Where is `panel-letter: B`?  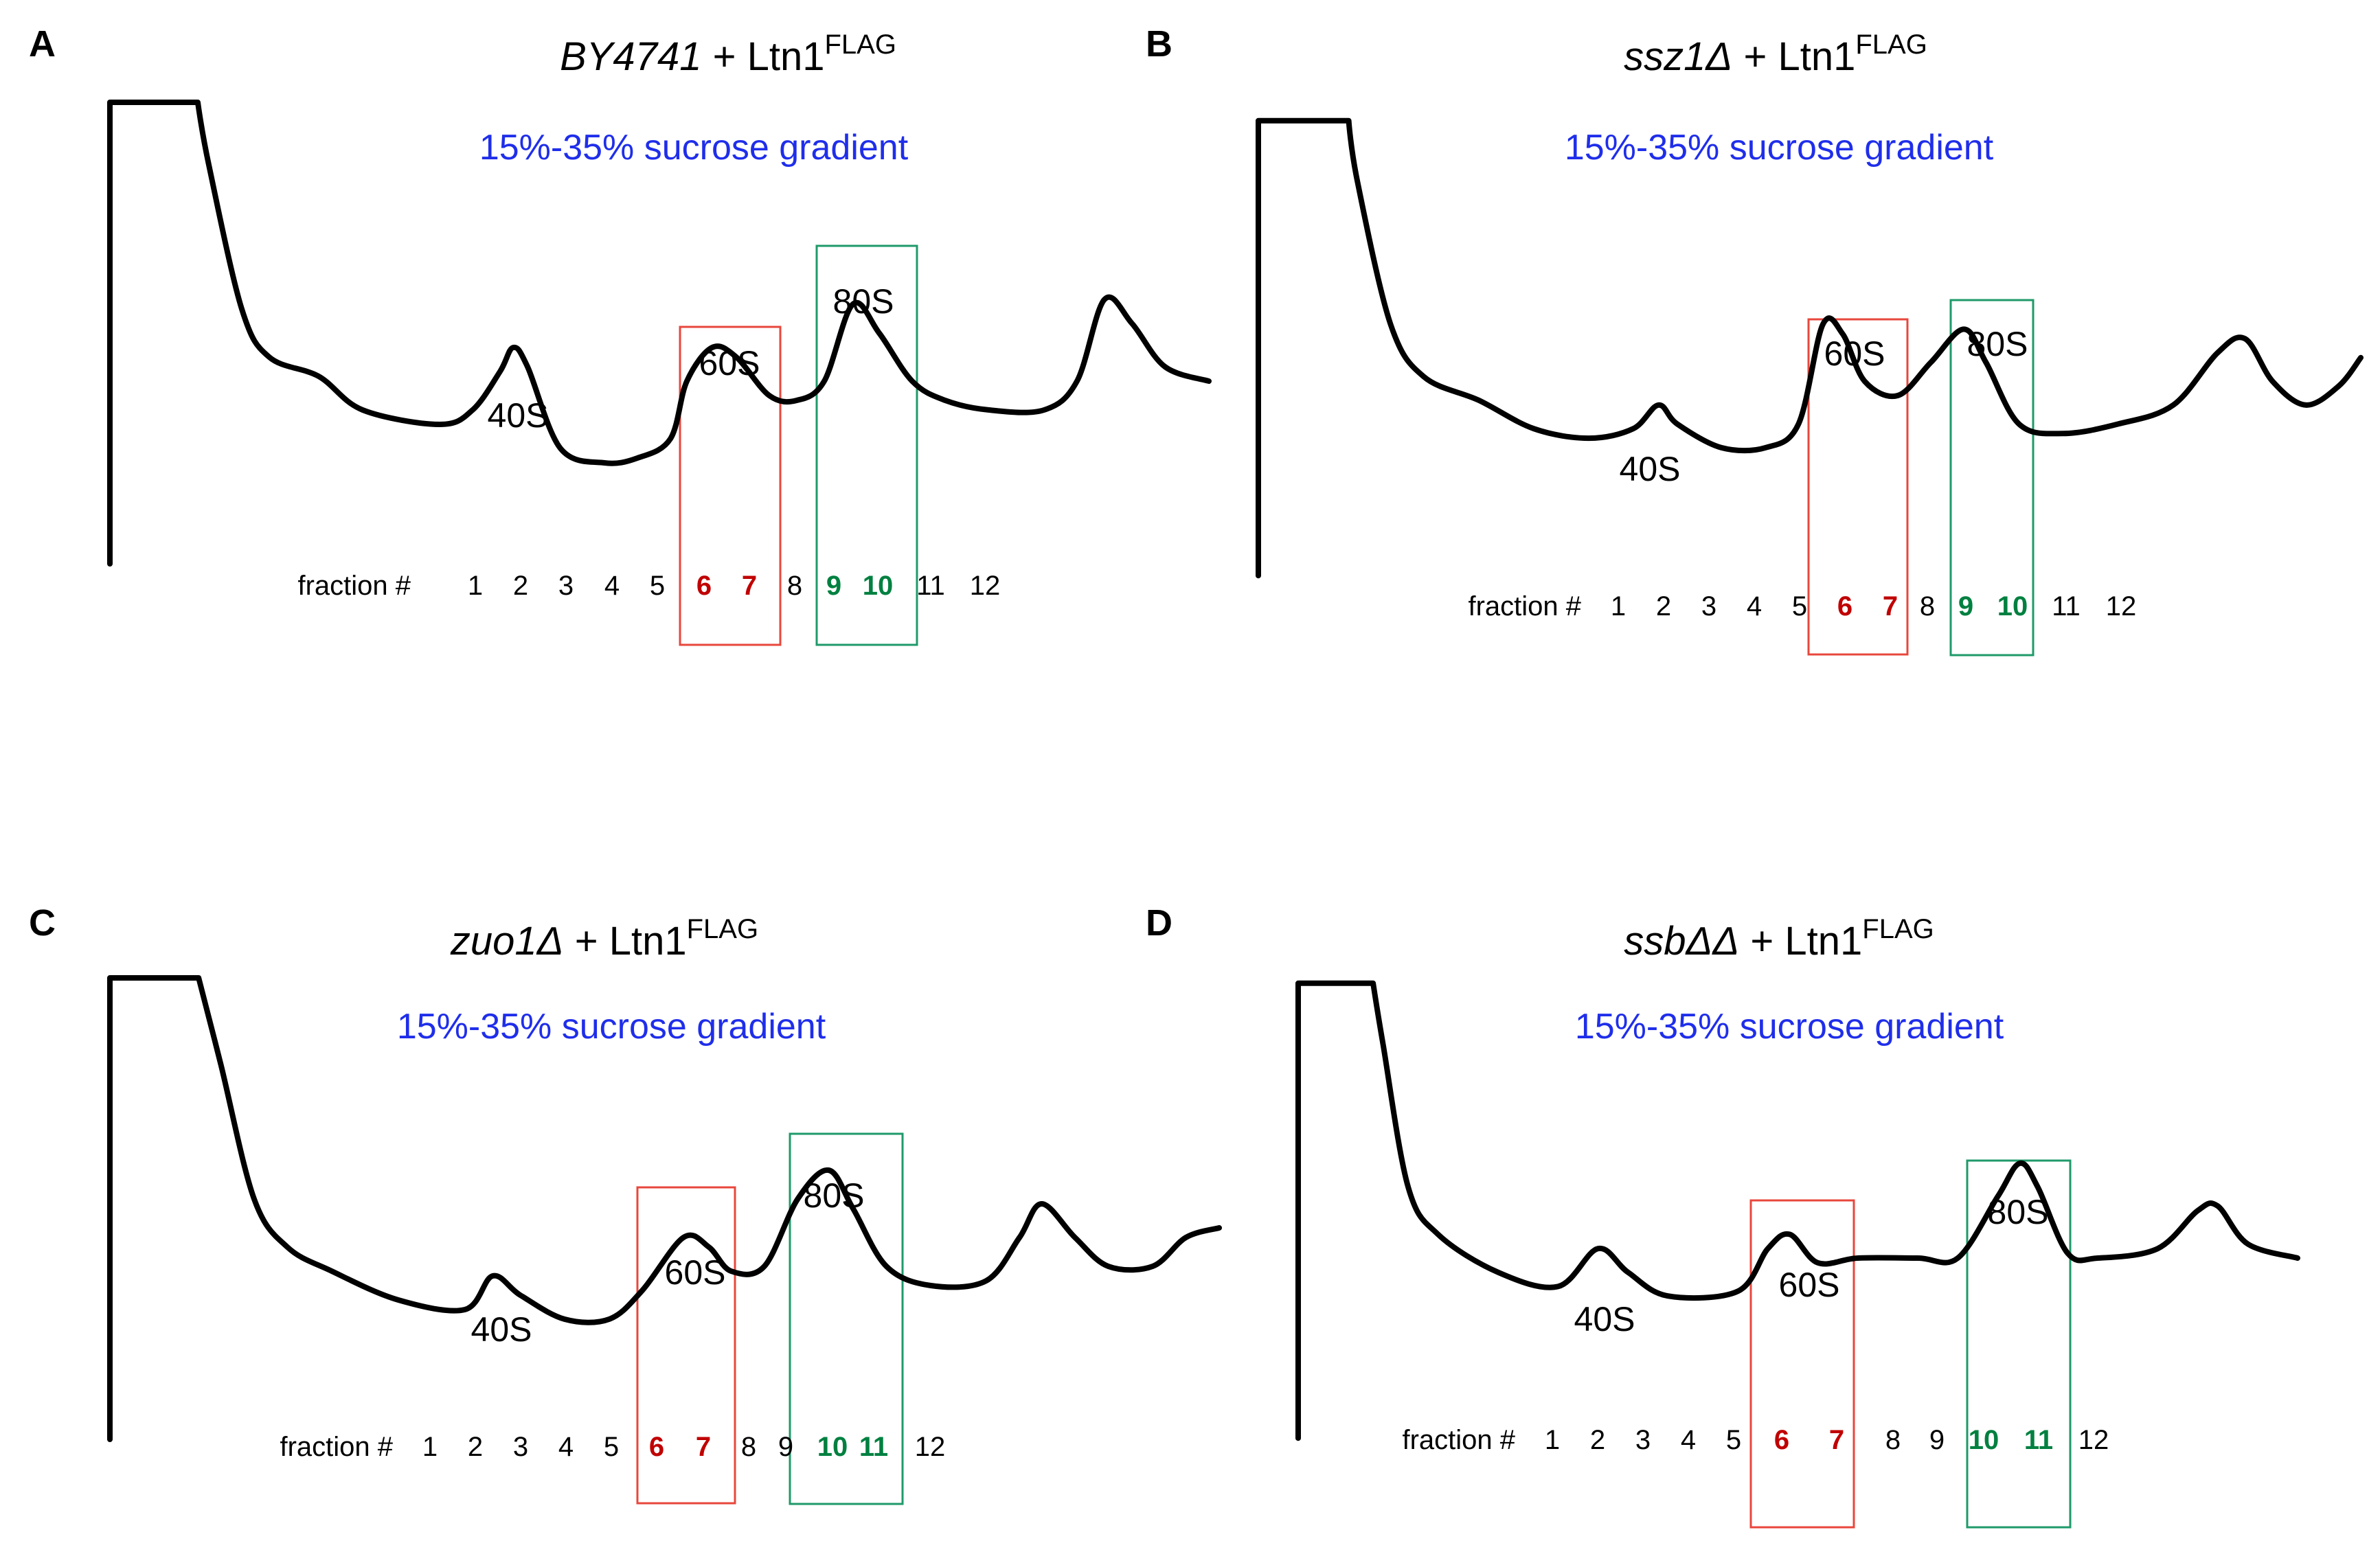 panel-letter: B is located at coordinates (1159, 44).